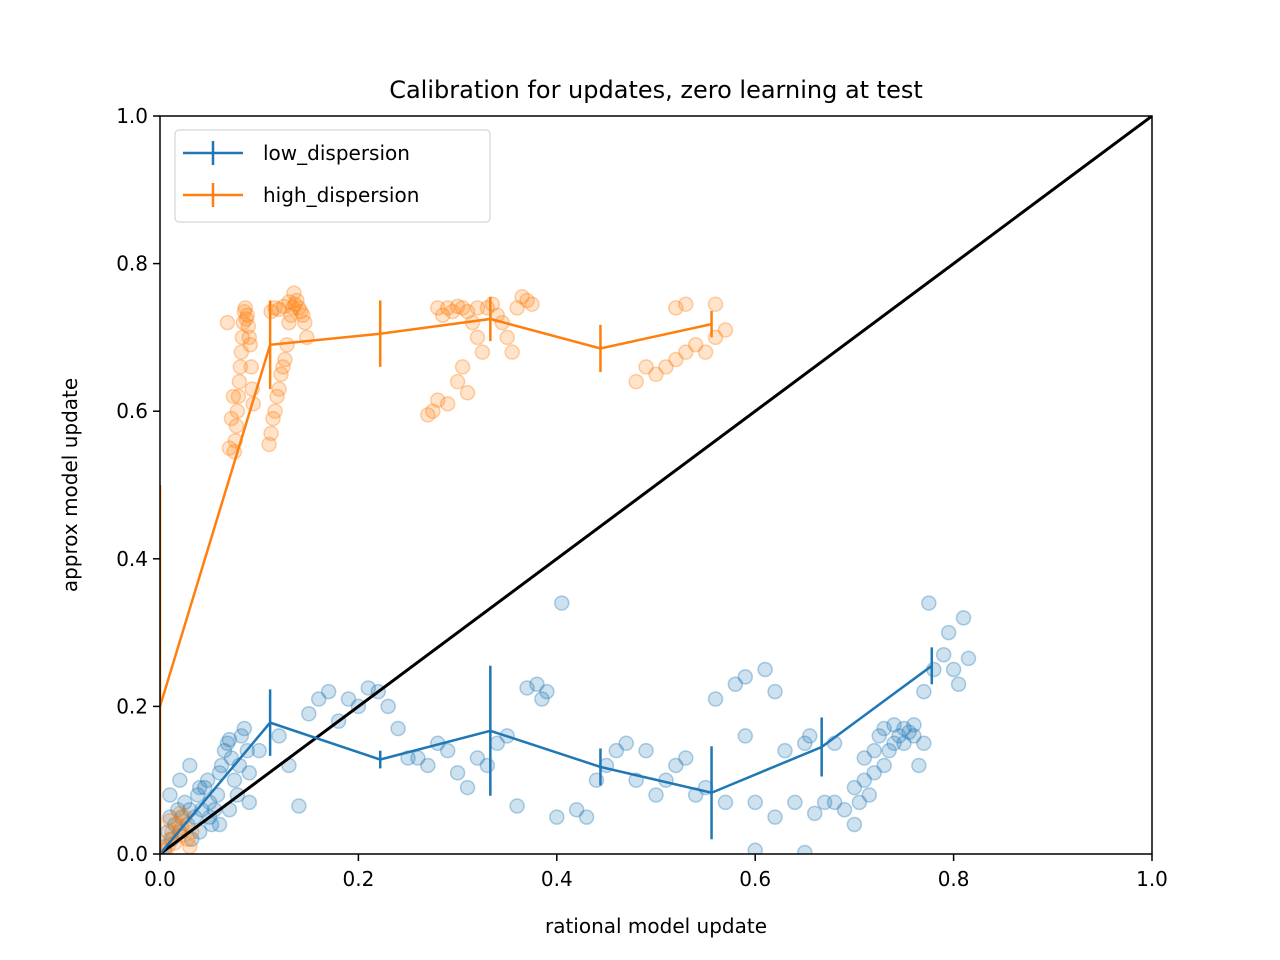 This screenshot has height=960, width=1280. What do you see at coordinates (132, 116) in the screenshot?
I see `y-tick-label-5: 1.0` at bounding box center [132, 116].